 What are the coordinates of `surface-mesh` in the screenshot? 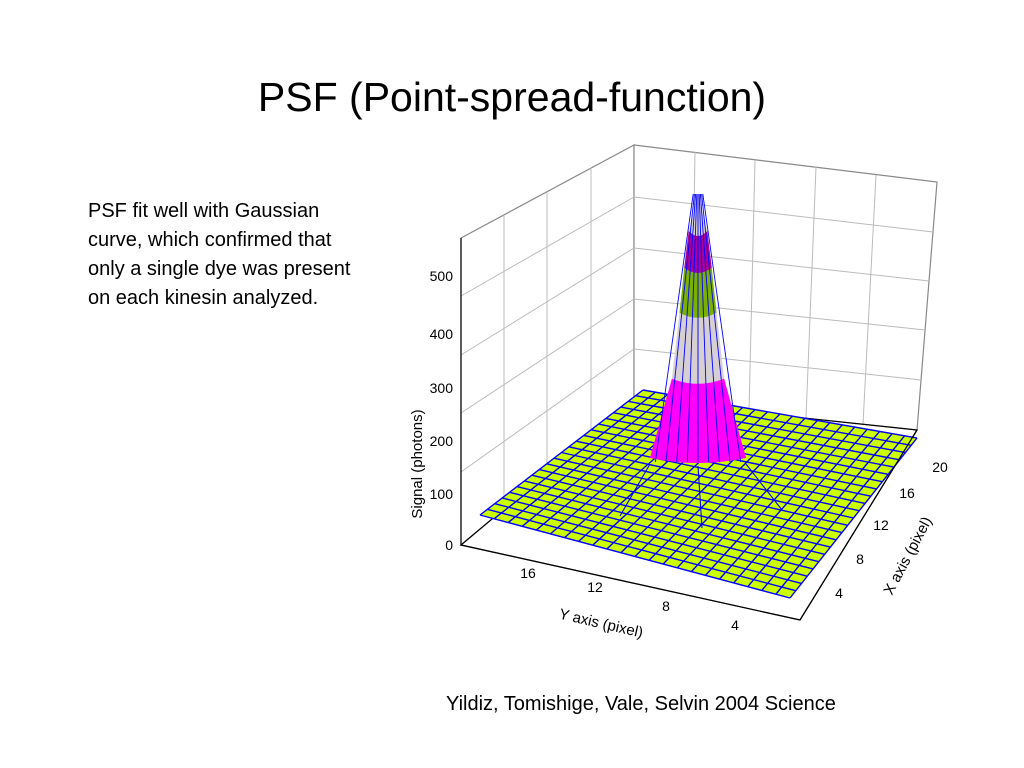 It's located at (698, 494).